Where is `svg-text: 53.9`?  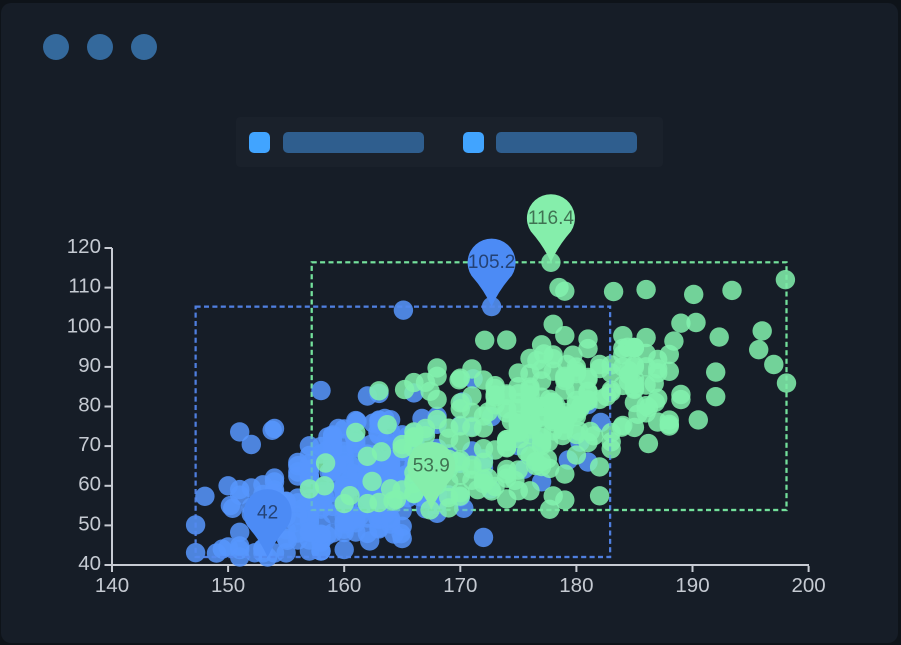
svg-text: 53.9 is located at coordinates (431, 465).